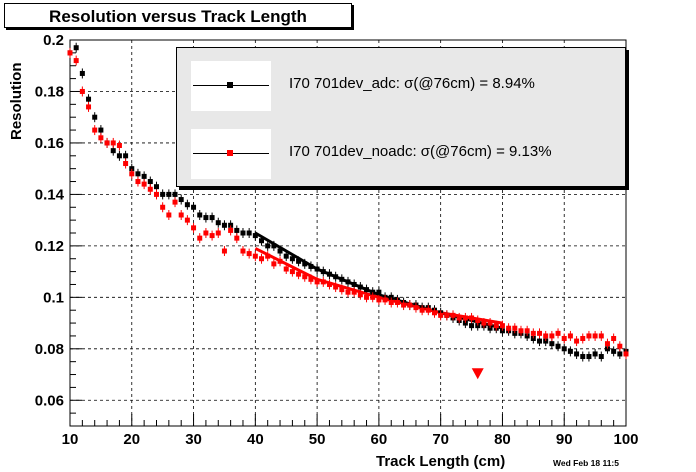 The width and height of the screenshot is (696, 472). What do you see at coordinates (193, 439) in the screenshot?
I see `x-tick-label: 30` at bounding box center [193, 439].